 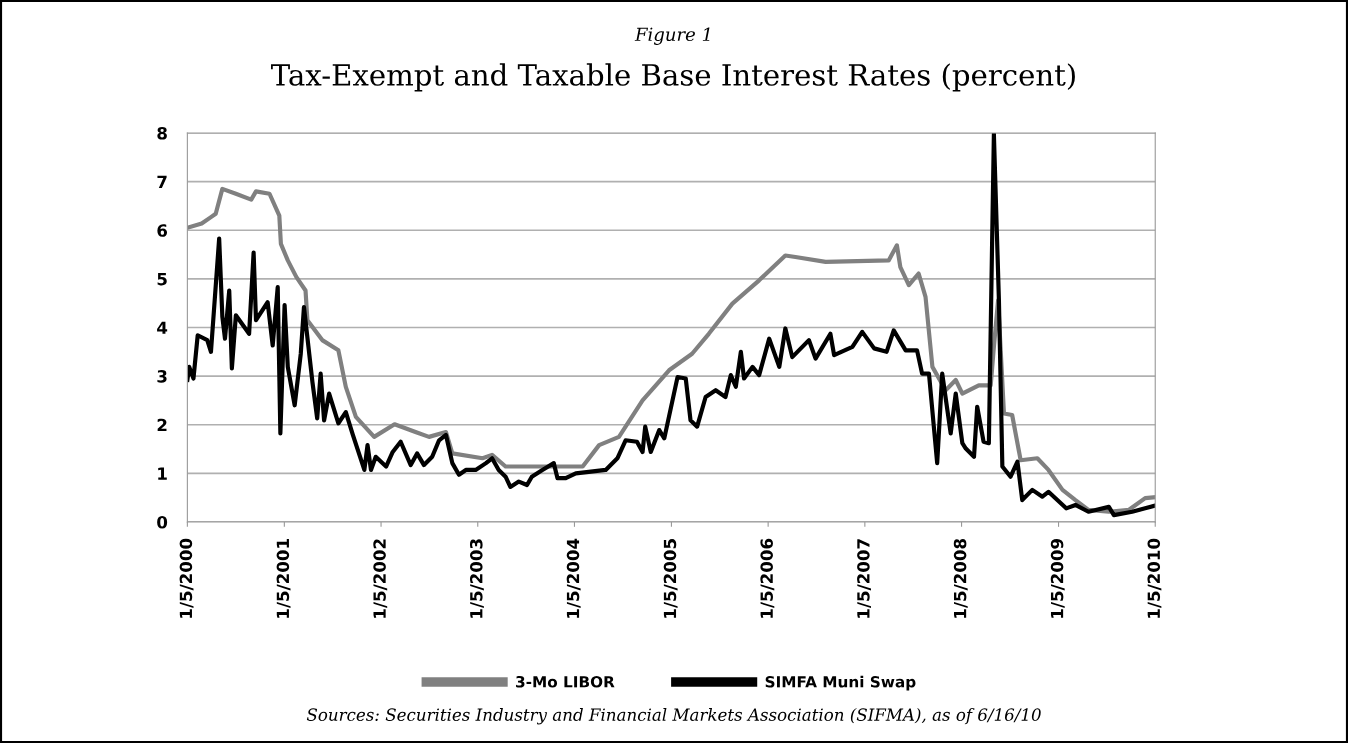 What do you see at coordinates (1154, 578) in the screenshot?
I see `x-tick-label: 1/5/2010` at bounding box center [1154, 578].